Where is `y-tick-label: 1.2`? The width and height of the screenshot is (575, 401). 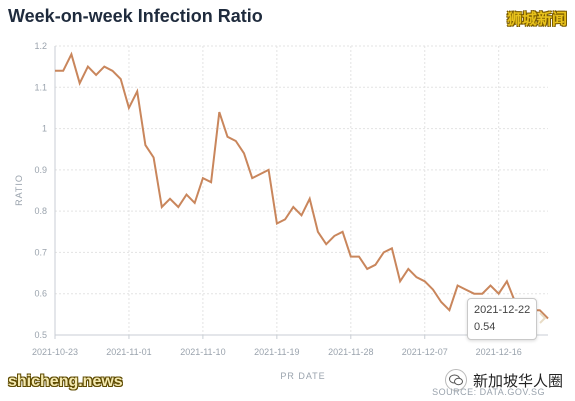
y-tick-label: 1.2 is located at coordinates (40, 46).